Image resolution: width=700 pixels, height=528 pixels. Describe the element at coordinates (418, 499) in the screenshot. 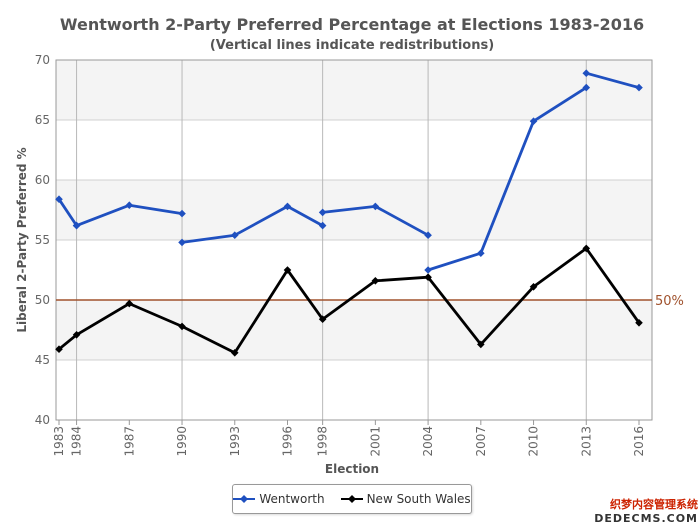

I see `legend-label-nsw: New South Wales` at that location.